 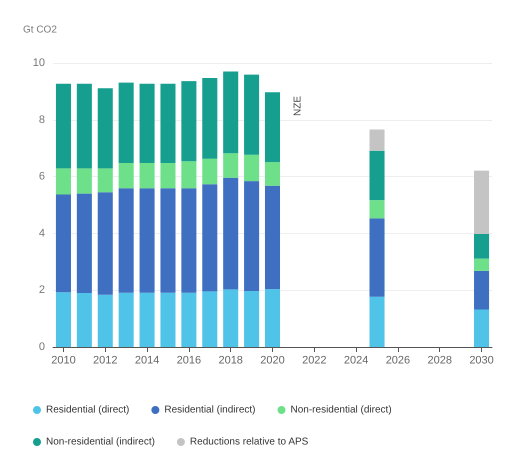 I want to click on x-tick-label: 2024, so click(x=356, y=360).